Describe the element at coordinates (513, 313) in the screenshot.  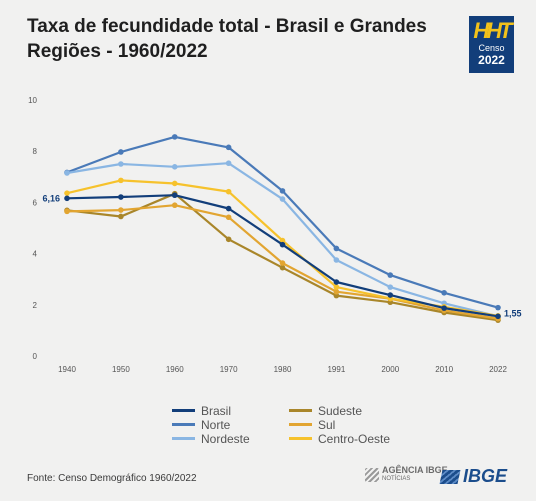
I see `data-label: 1,55` at that location.